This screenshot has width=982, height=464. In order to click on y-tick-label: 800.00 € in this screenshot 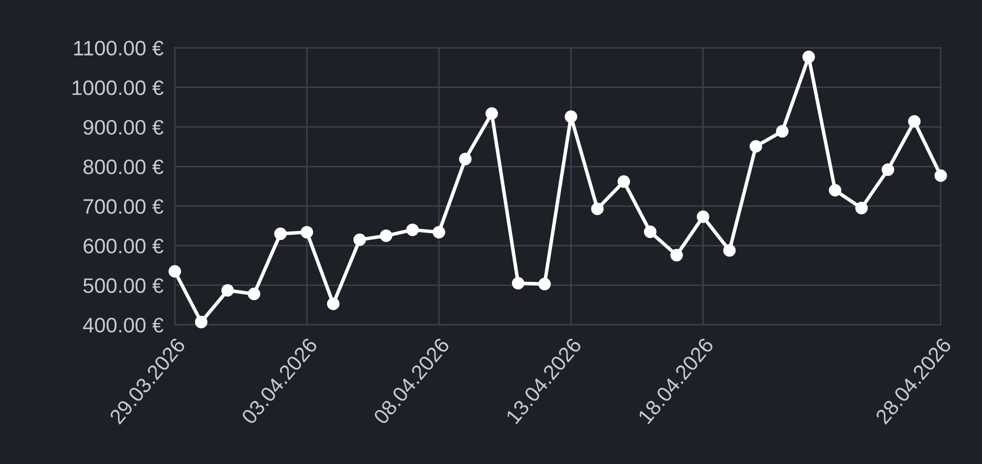, I will do `click(124, 167)`.